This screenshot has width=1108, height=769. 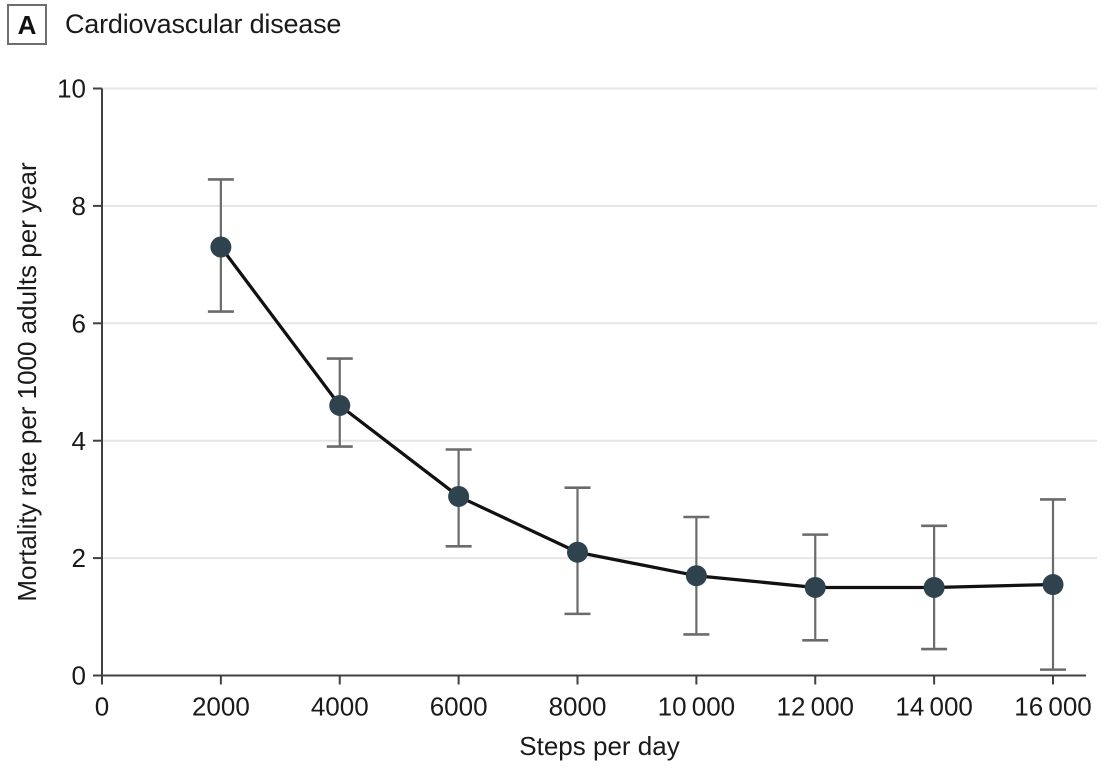 I want to click on x-tick-label: 14 000, so click(x=934, y=707).